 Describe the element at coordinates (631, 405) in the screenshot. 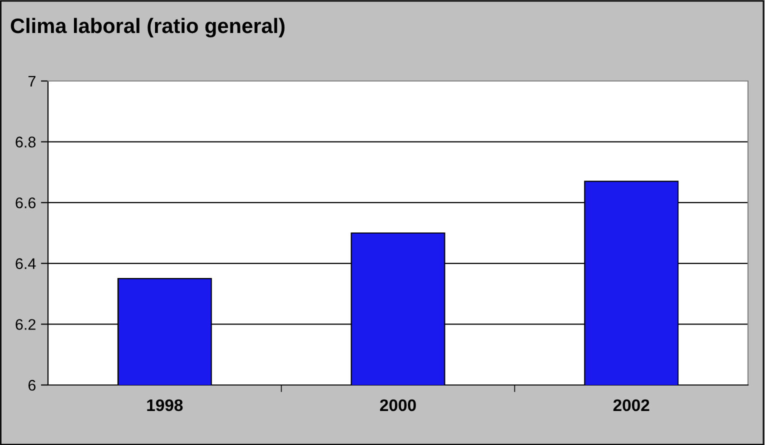

I see `x-tick-label: 2002` at that location.